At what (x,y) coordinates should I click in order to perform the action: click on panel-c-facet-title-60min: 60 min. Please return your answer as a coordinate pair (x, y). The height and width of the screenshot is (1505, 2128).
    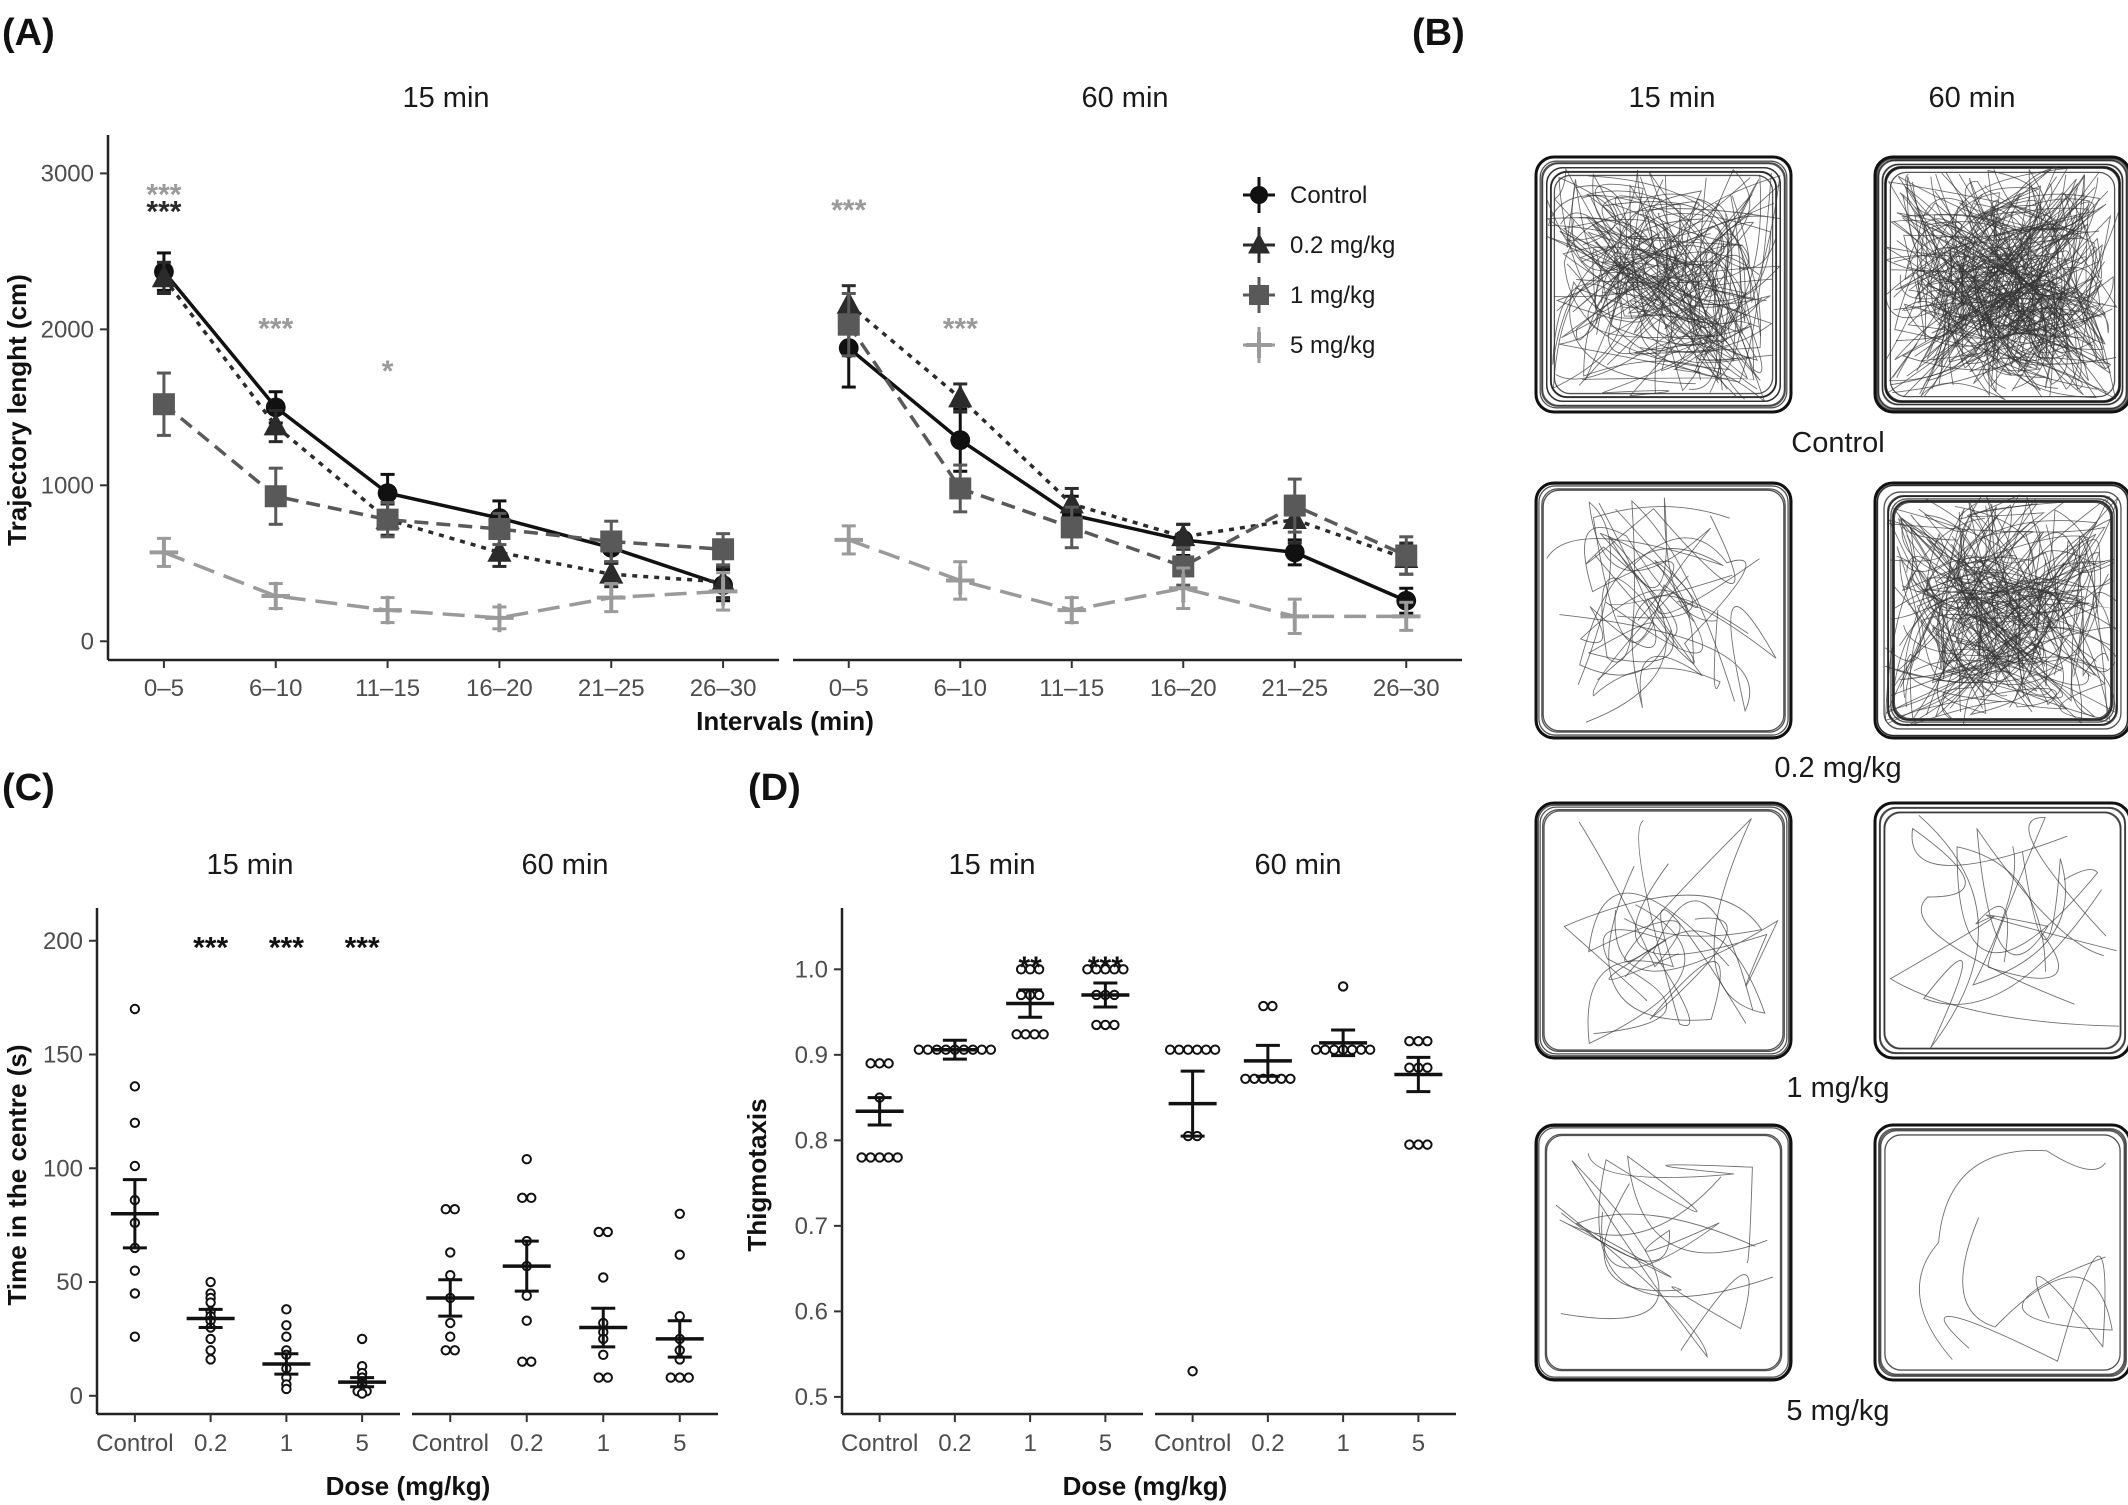
    Looking at the image, I should click on (564, 865).